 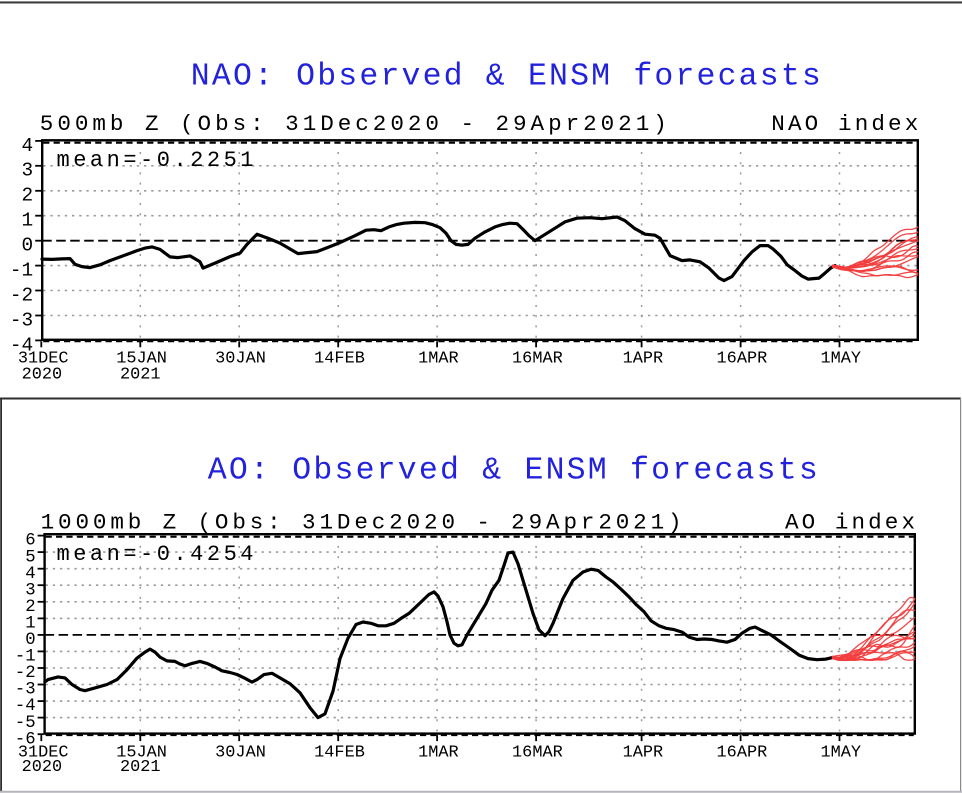 What do you see at coordinates (361, 523) in the screenshot?
I see `svg-text:1000mb Z (Obs: 31Dec2020 - 29A: 1000mb Z (Obs: 31Dec2020 - 29Apr2021)` at bounding box center [361, 523].